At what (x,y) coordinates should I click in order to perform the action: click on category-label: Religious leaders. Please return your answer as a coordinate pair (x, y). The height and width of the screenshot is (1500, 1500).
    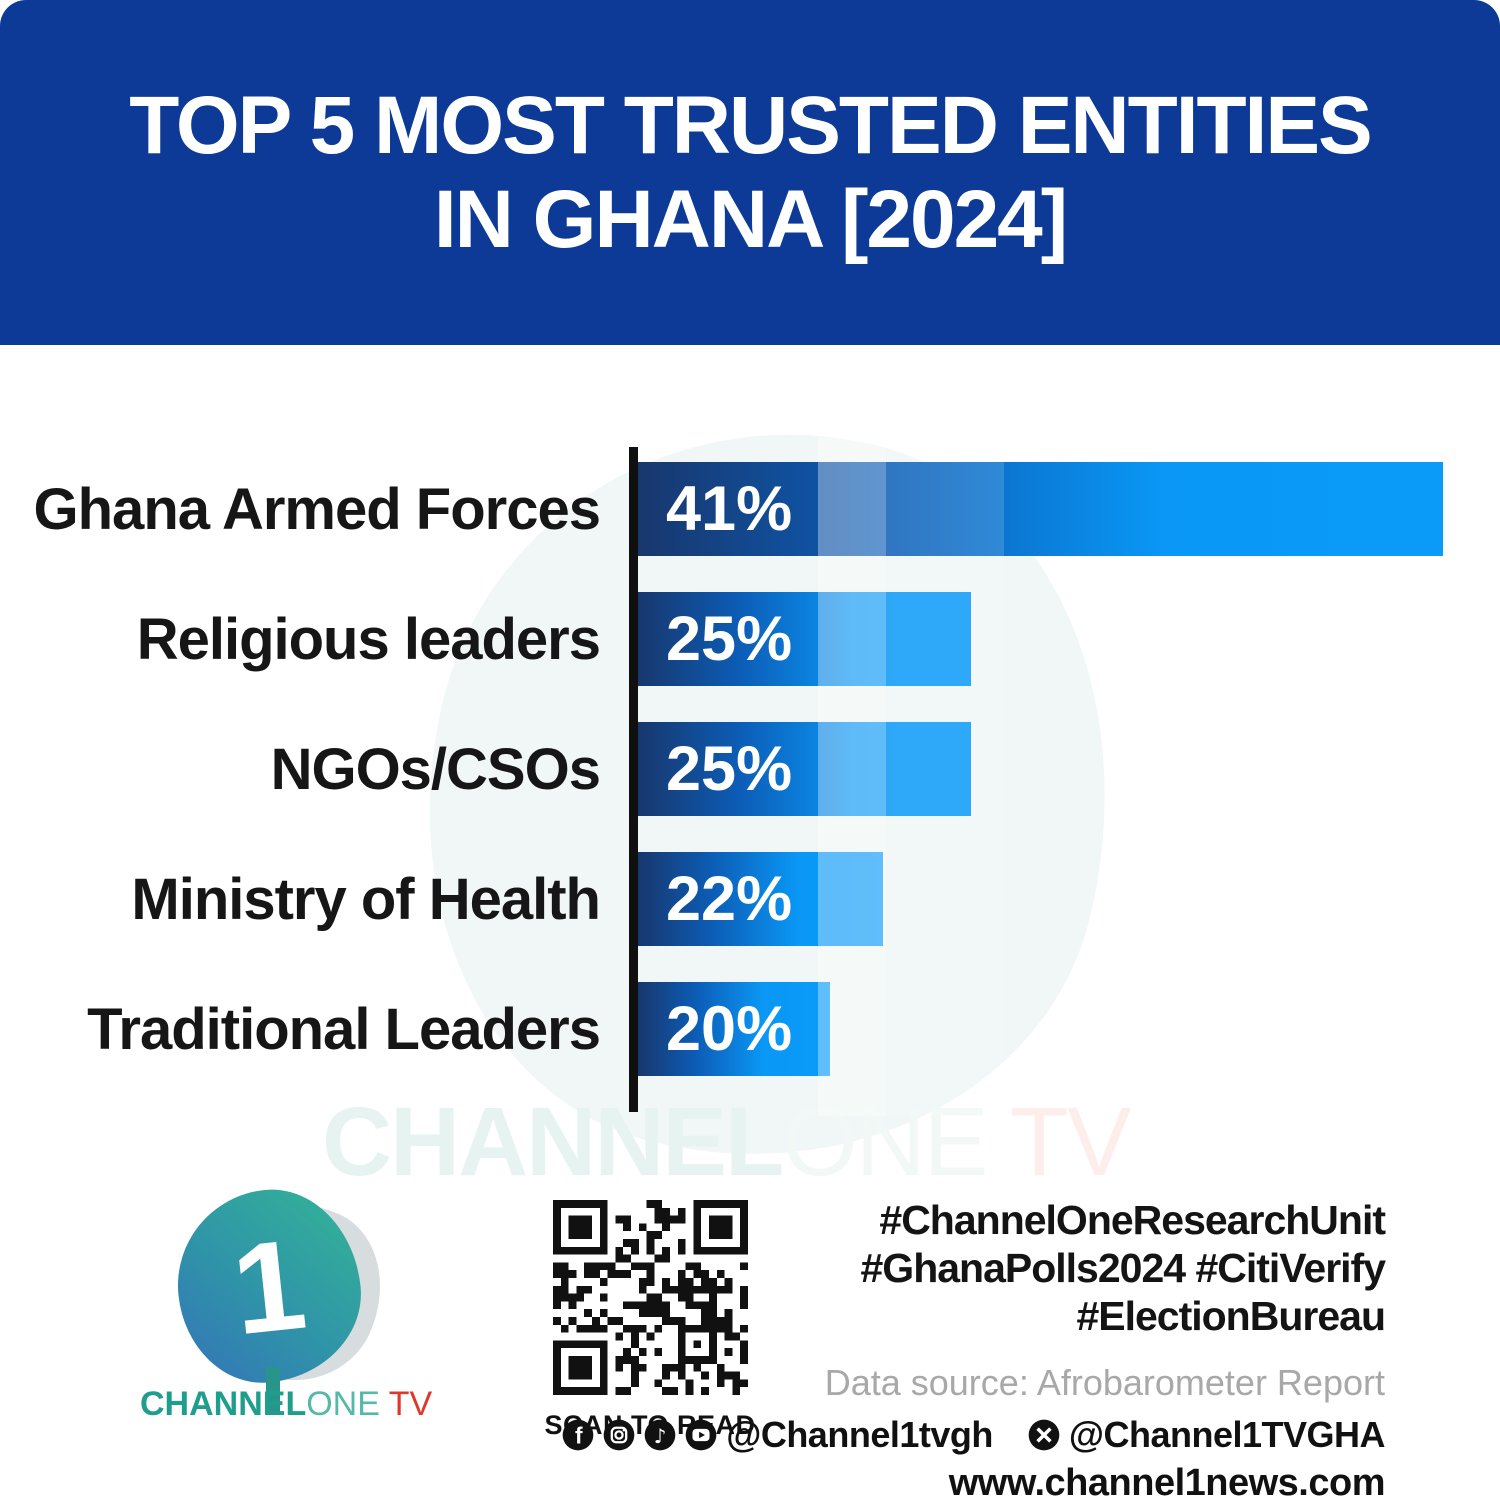
    Looking at the image, I should click on (368, 639).